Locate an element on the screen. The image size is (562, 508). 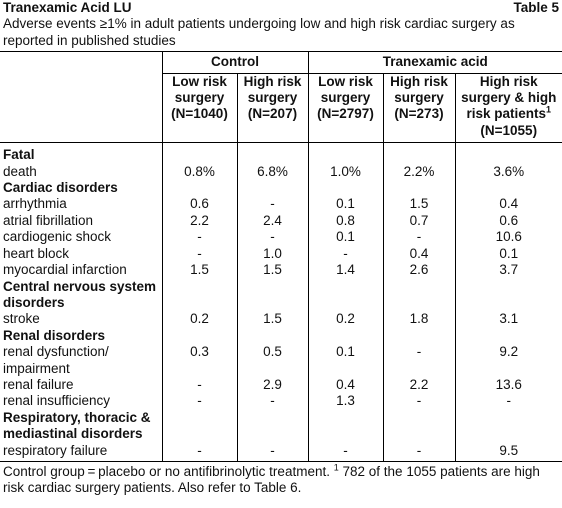
cell: 2.4 is located at coordinates (272, 221).